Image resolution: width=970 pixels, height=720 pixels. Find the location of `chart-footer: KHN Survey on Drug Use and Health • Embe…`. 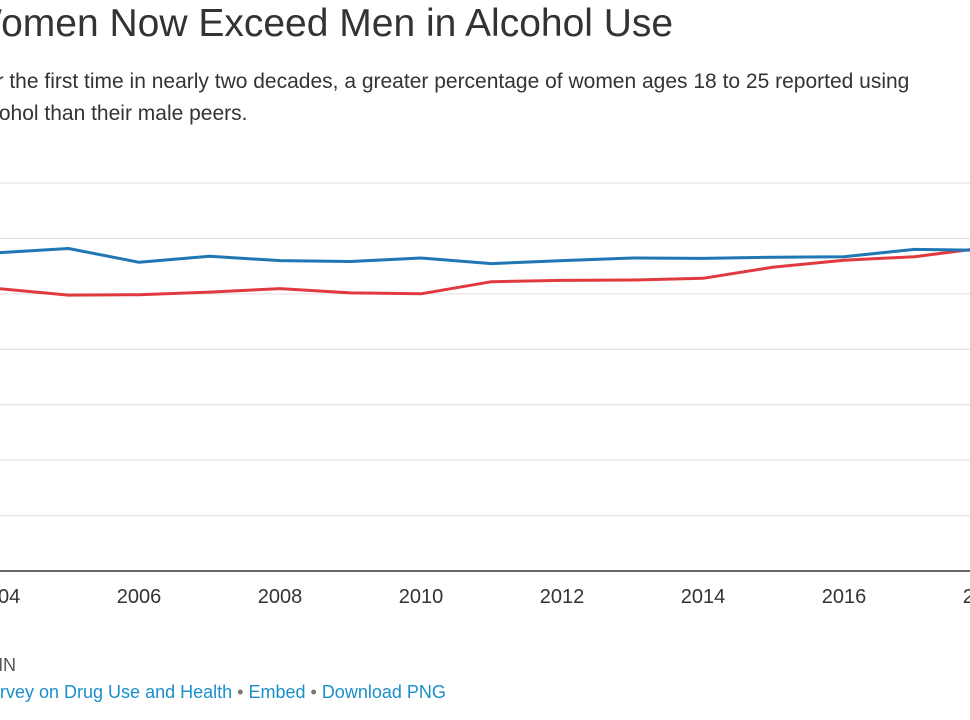

chart-footer: KHN Survey on Drug Use and Health • Embe… is located at coordinates (223, 679).